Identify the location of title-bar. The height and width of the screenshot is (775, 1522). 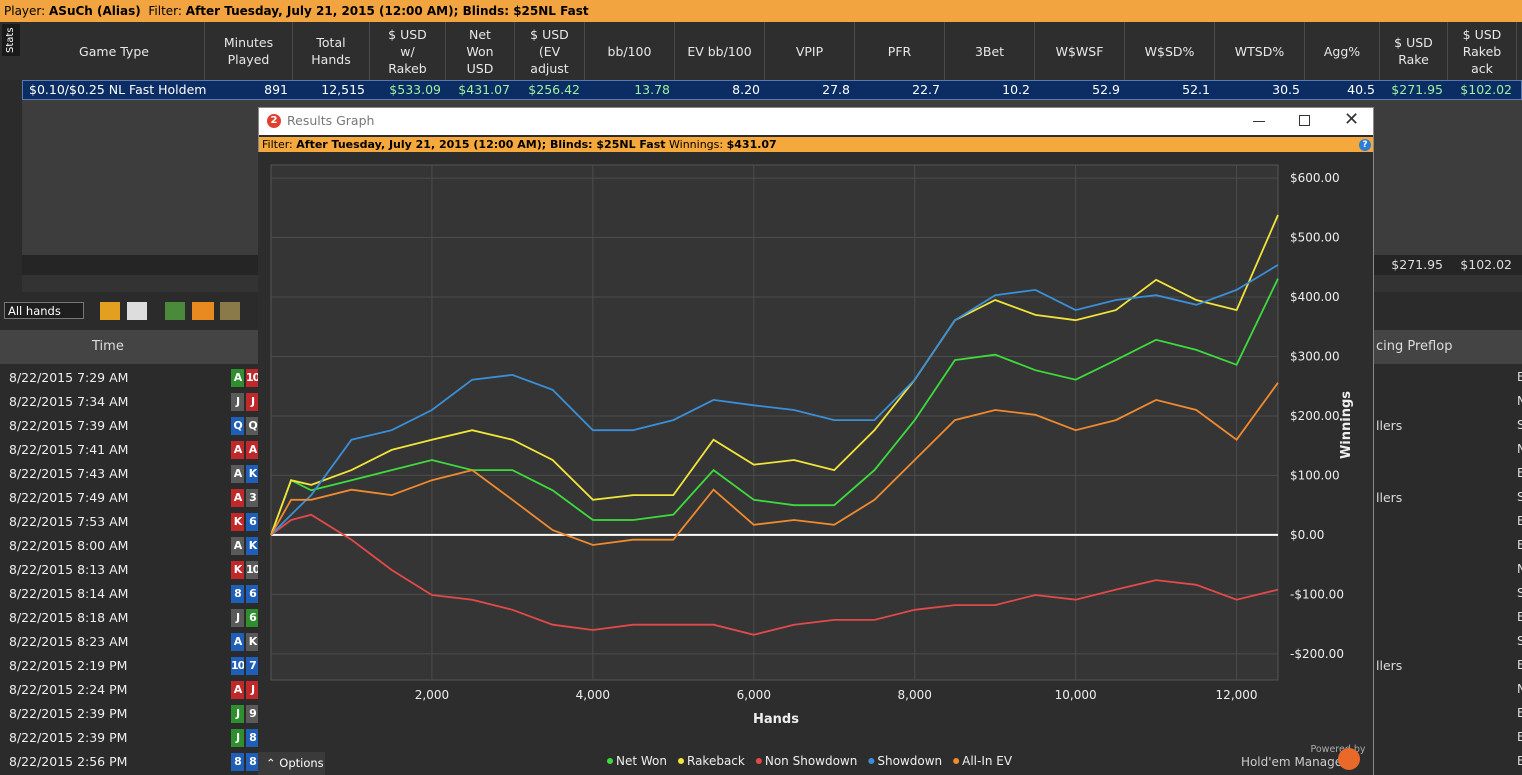
(816, 121).